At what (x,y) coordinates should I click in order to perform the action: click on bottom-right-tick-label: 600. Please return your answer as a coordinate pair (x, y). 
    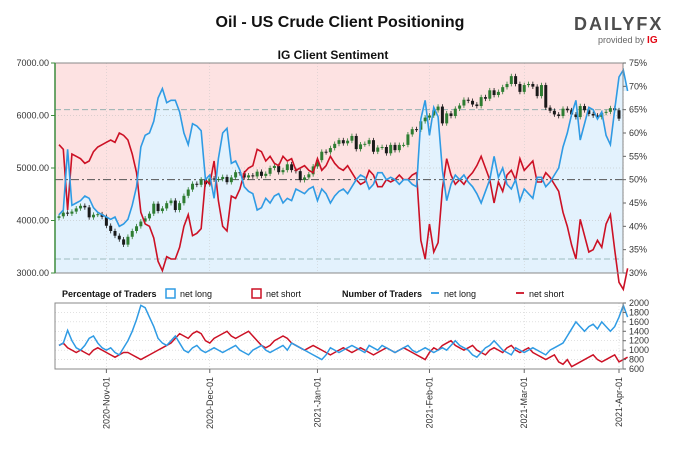
    Looking at the image, I should click on (636, 369).